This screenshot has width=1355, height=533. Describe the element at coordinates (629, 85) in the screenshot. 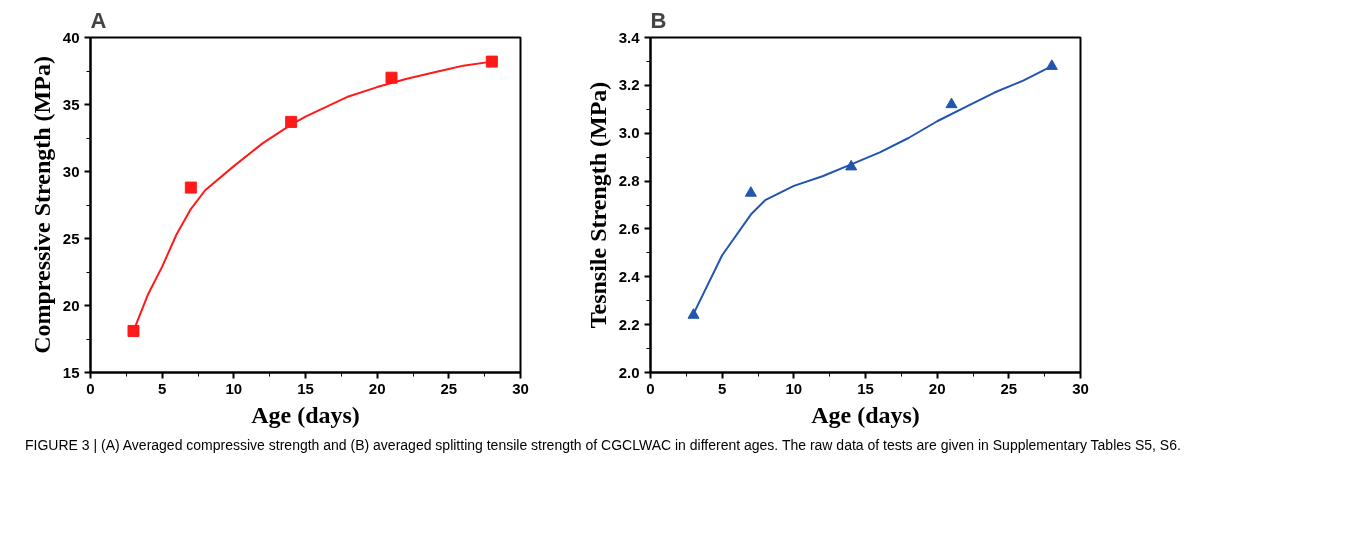

I see `y-tick-label: 3.2` at that location.